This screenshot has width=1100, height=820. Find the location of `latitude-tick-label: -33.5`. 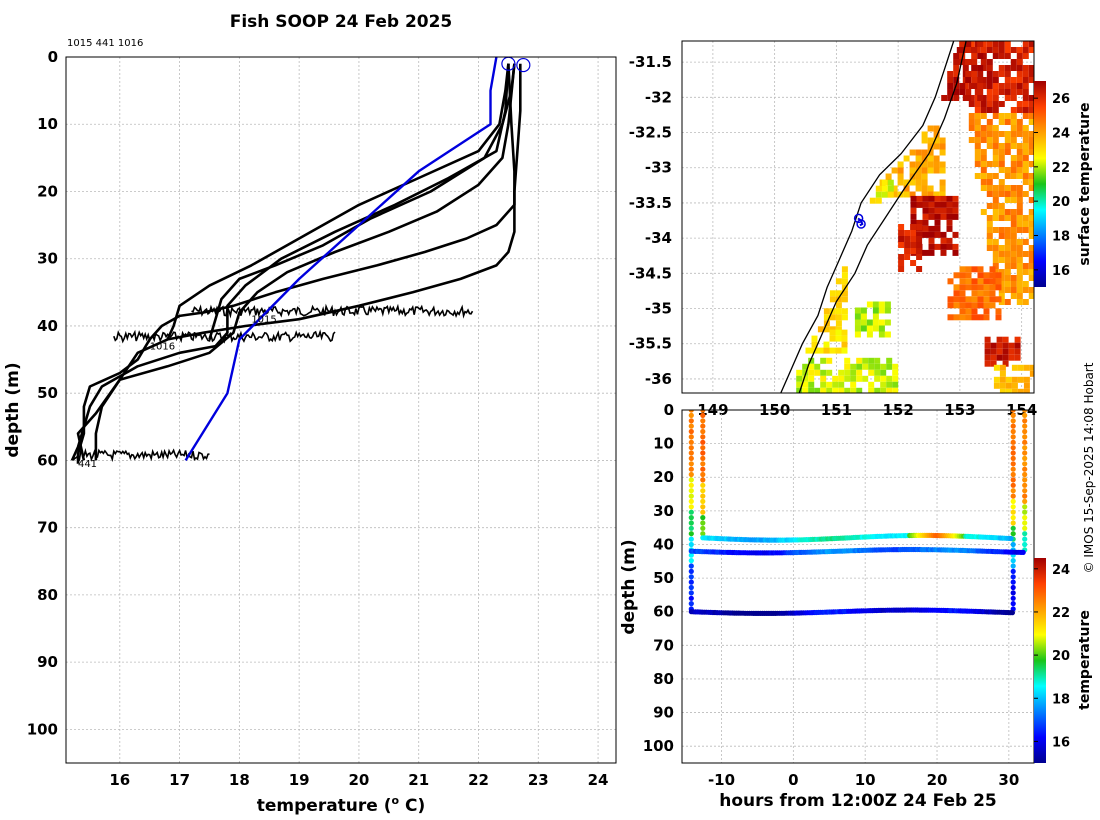

latitude-tick-label: -33.5 is located at coordinates (650, 203).